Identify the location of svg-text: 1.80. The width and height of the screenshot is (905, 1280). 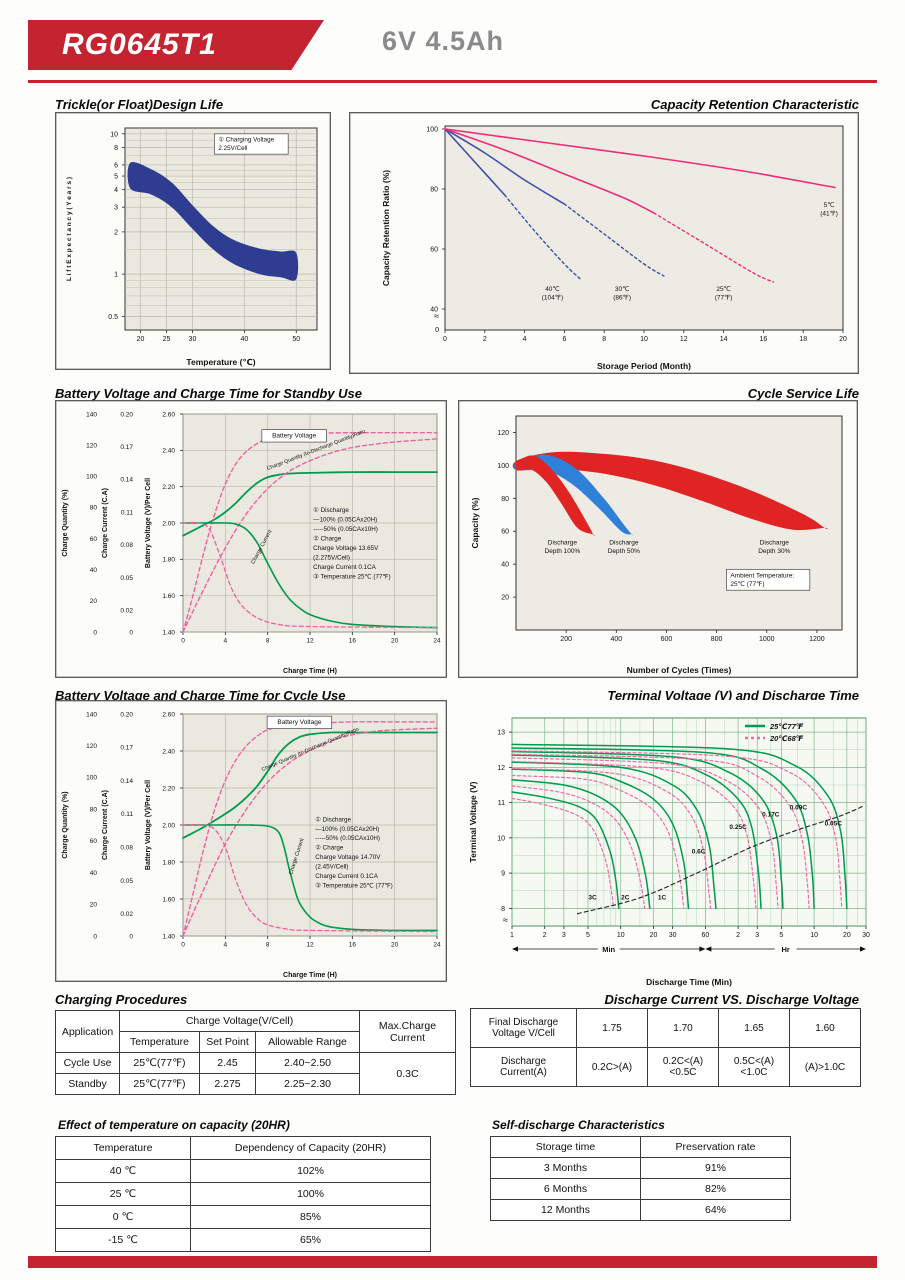
(168, 560).